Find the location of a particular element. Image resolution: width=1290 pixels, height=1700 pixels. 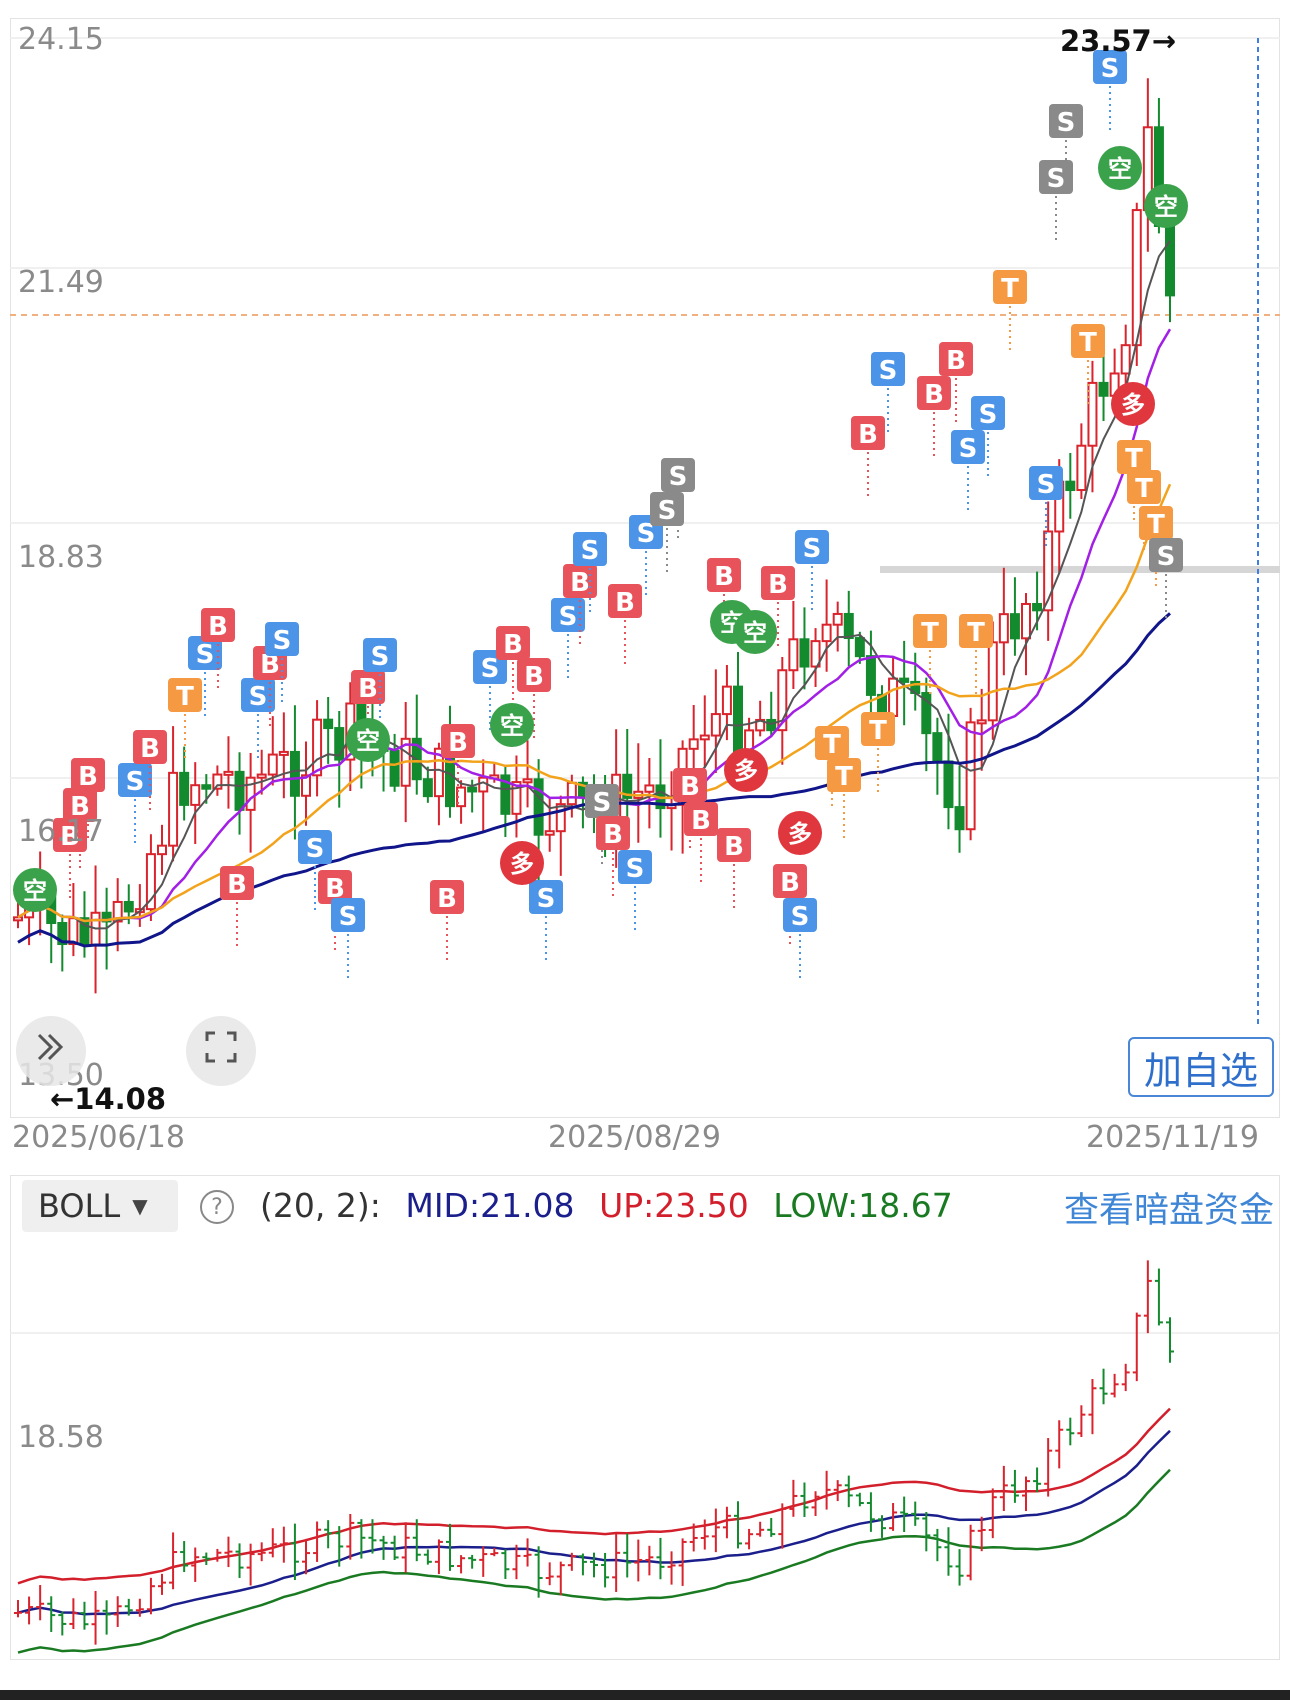

long-signal-bubble-text: 多 is located at coordinates (746, 771).